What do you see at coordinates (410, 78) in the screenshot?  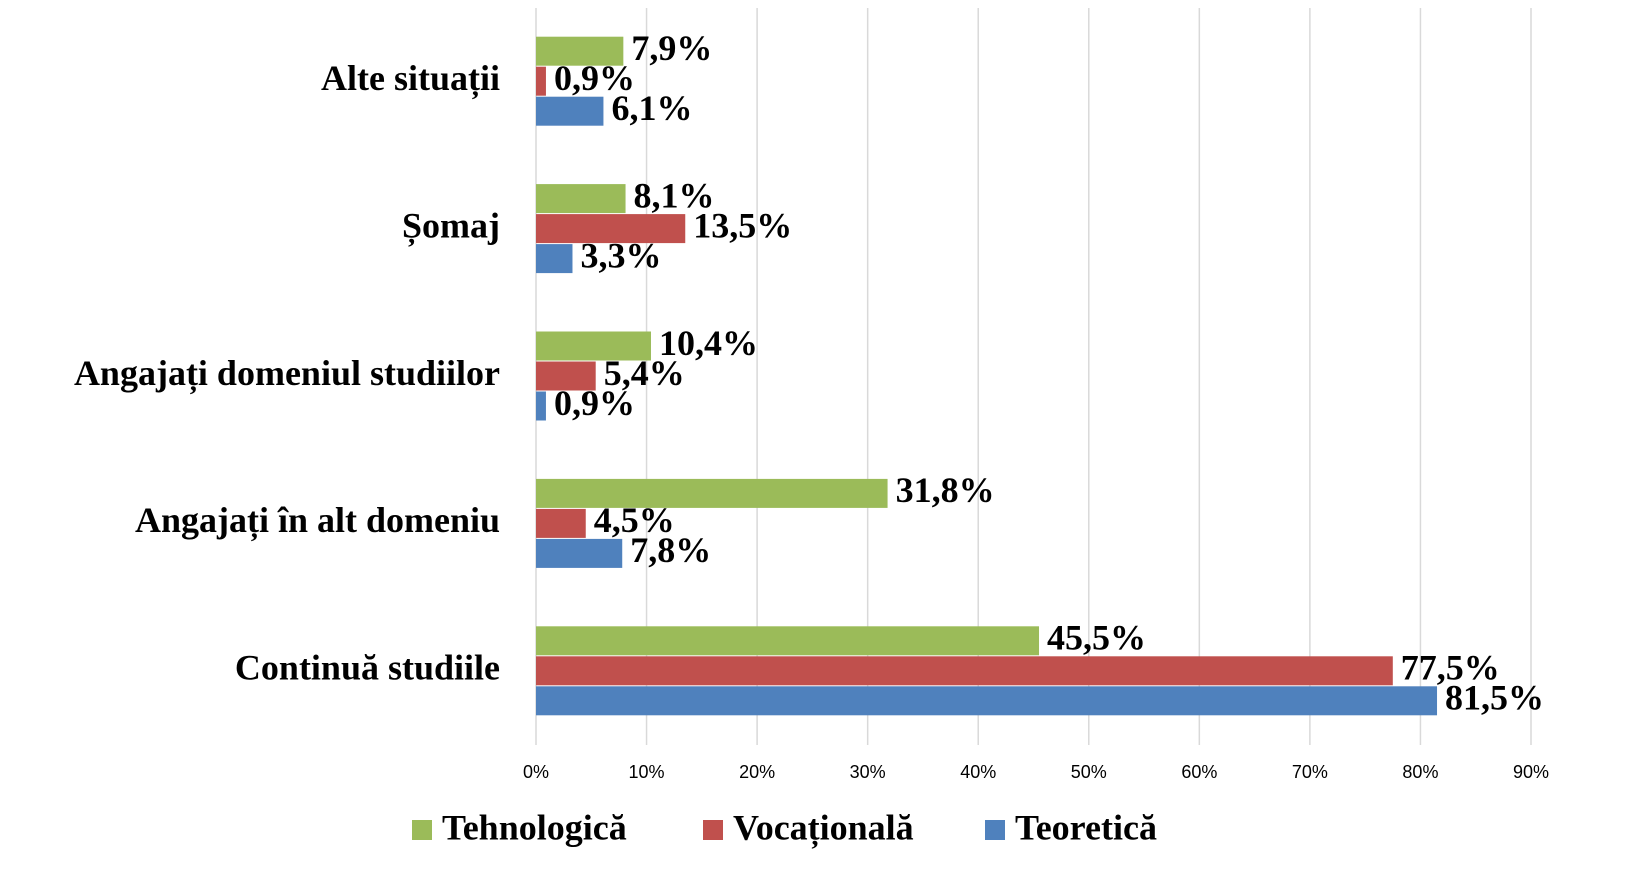 I see `category-label: Alte situații` at bounding box center [410, 78].